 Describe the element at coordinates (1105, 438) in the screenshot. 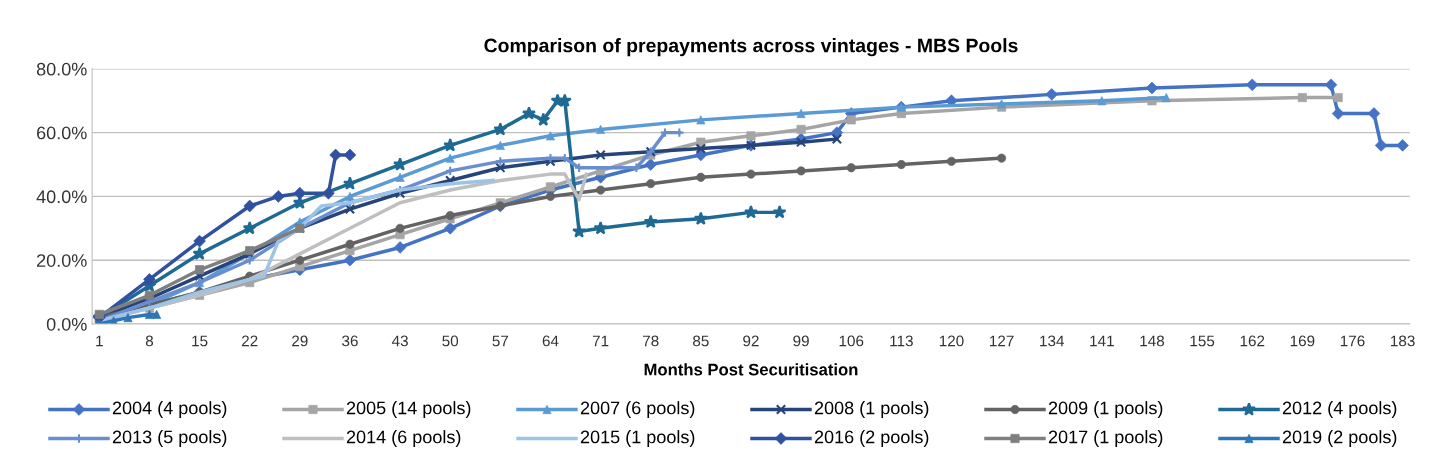

I see `legend-label: 2017 (1 pools)` at that location.